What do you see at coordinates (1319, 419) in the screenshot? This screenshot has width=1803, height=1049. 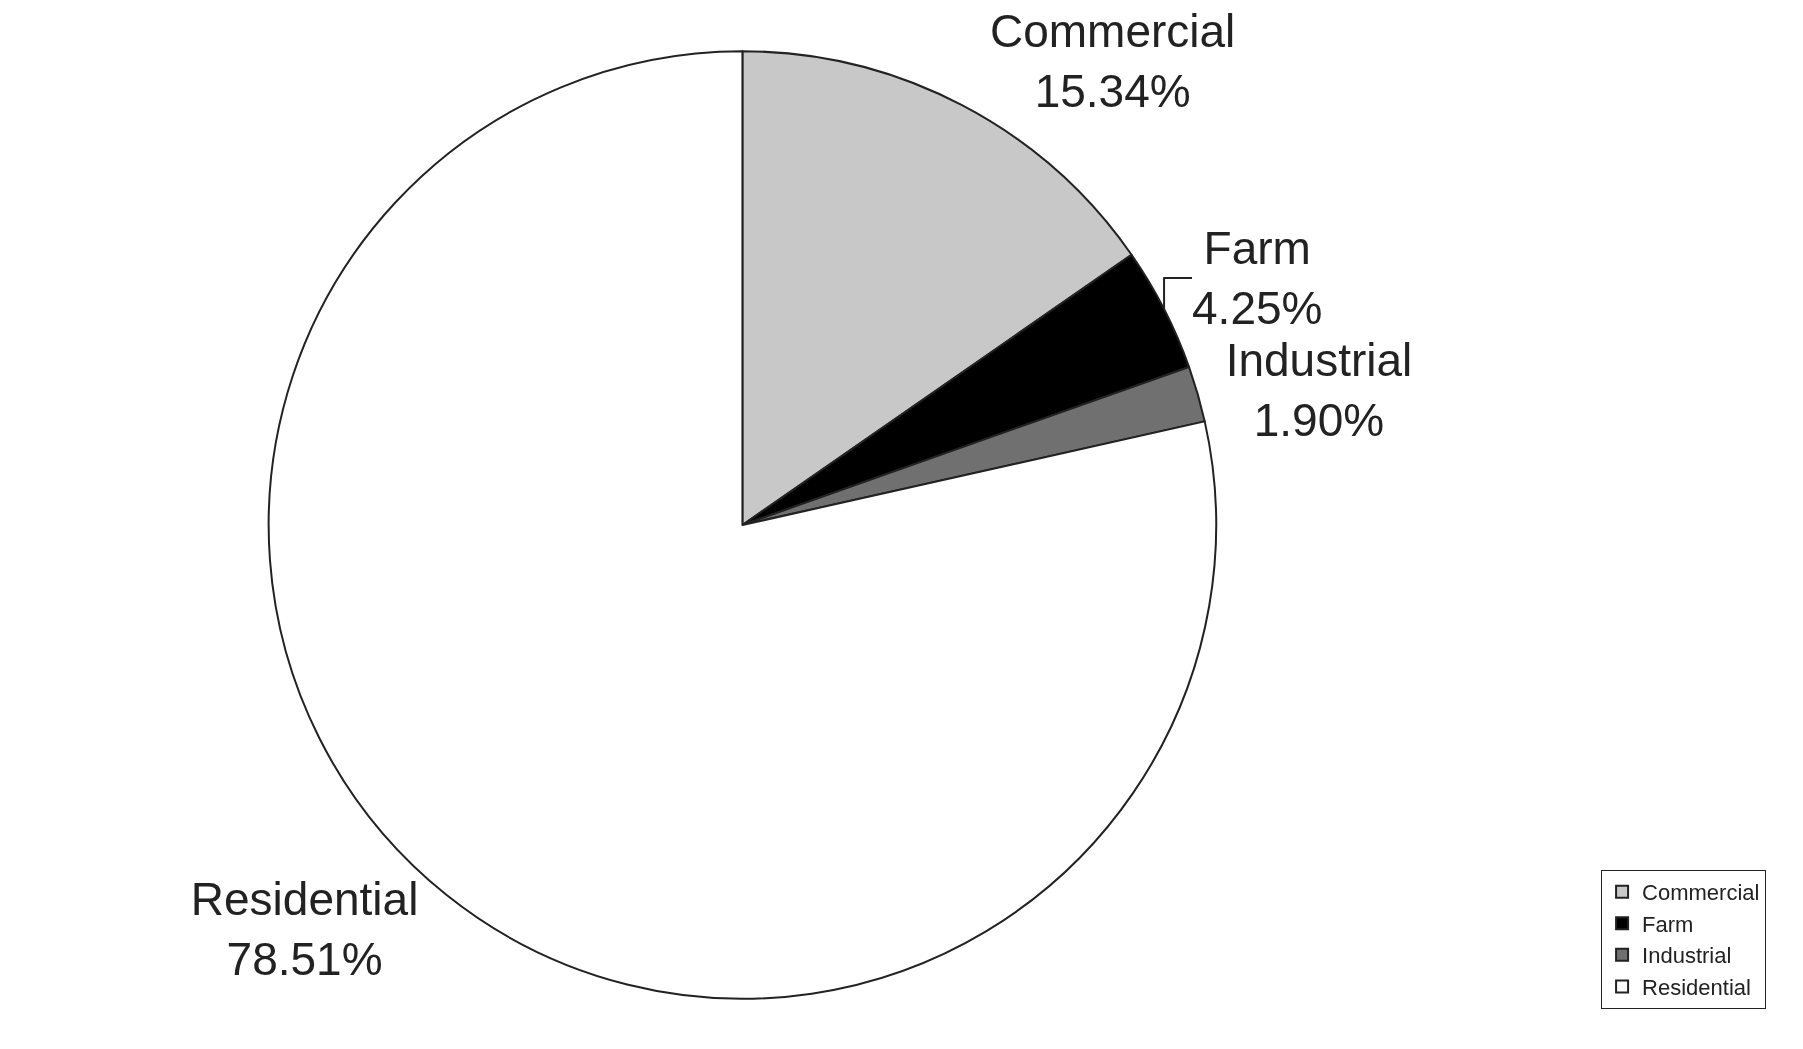 I see `data-label: 1.90%` at bounding box center [1319, 419].